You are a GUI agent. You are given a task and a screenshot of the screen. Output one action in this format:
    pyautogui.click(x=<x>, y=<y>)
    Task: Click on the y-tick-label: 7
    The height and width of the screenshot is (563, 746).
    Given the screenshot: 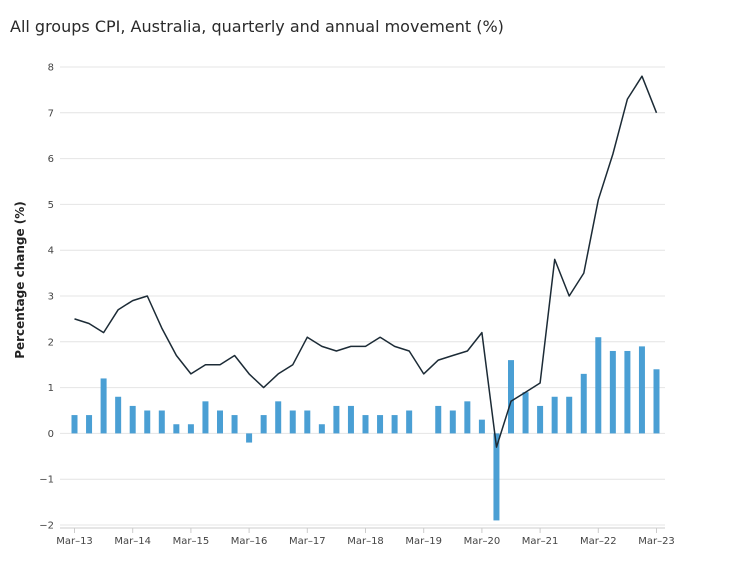 What is the action you would take?
    pyautogui.click(x=51, y=113)
    